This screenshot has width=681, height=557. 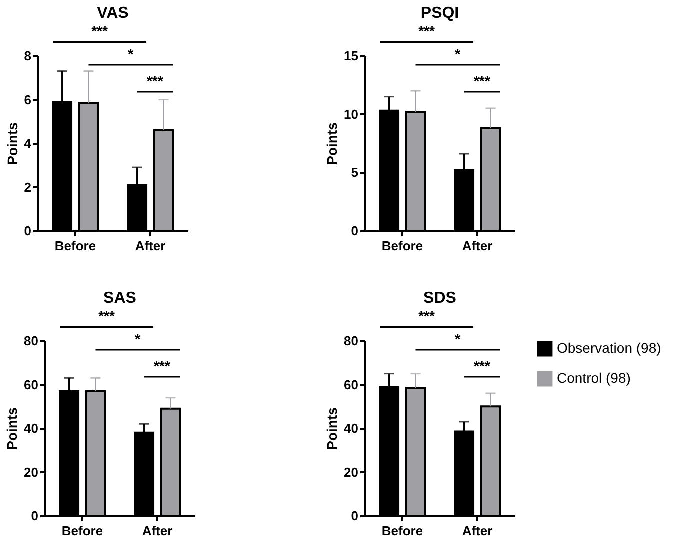 I want to click on y-tick-label: 10, so click(x=351, y=114).